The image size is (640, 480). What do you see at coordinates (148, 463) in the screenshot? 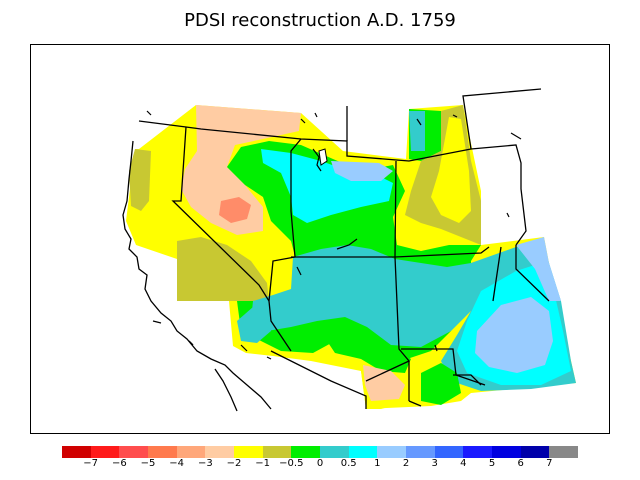
I see `colorbar-tick-label: −5` at bounding box center [148, 463].